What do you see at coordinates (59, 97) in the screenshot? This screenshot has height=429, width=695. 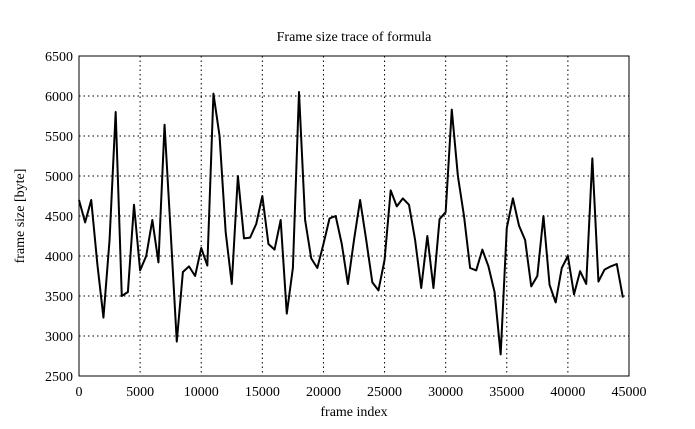 I see `y-tick-label: 6000` at bounding box center [59, 97].